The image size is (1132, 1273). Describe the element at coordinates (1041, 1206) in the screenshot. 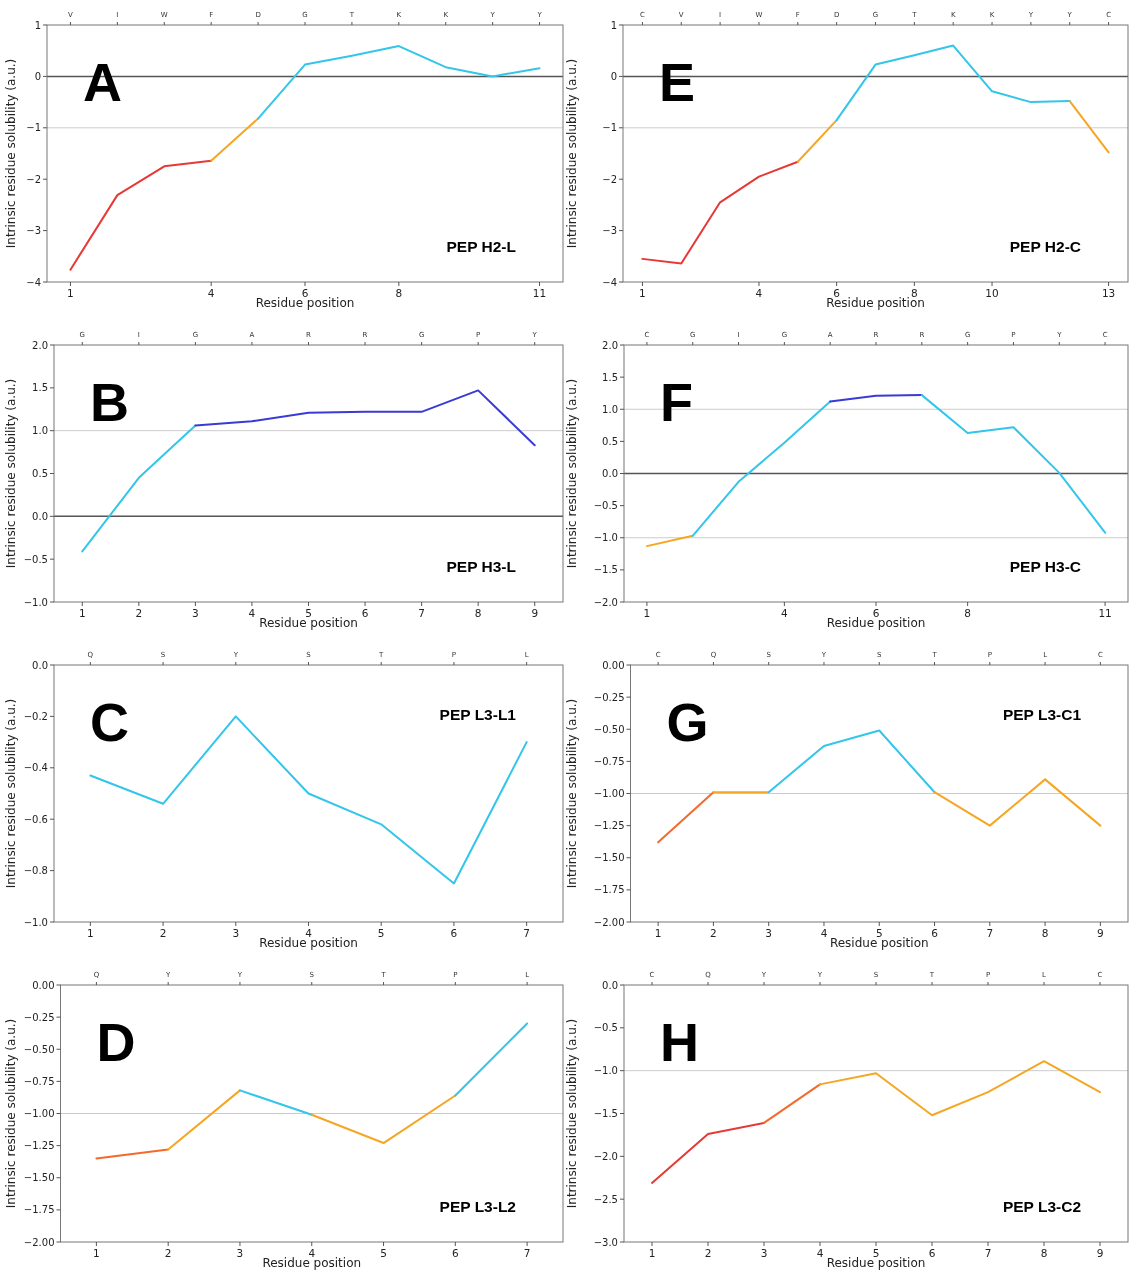

I see `annotation: PEP L3-C2` at that location.